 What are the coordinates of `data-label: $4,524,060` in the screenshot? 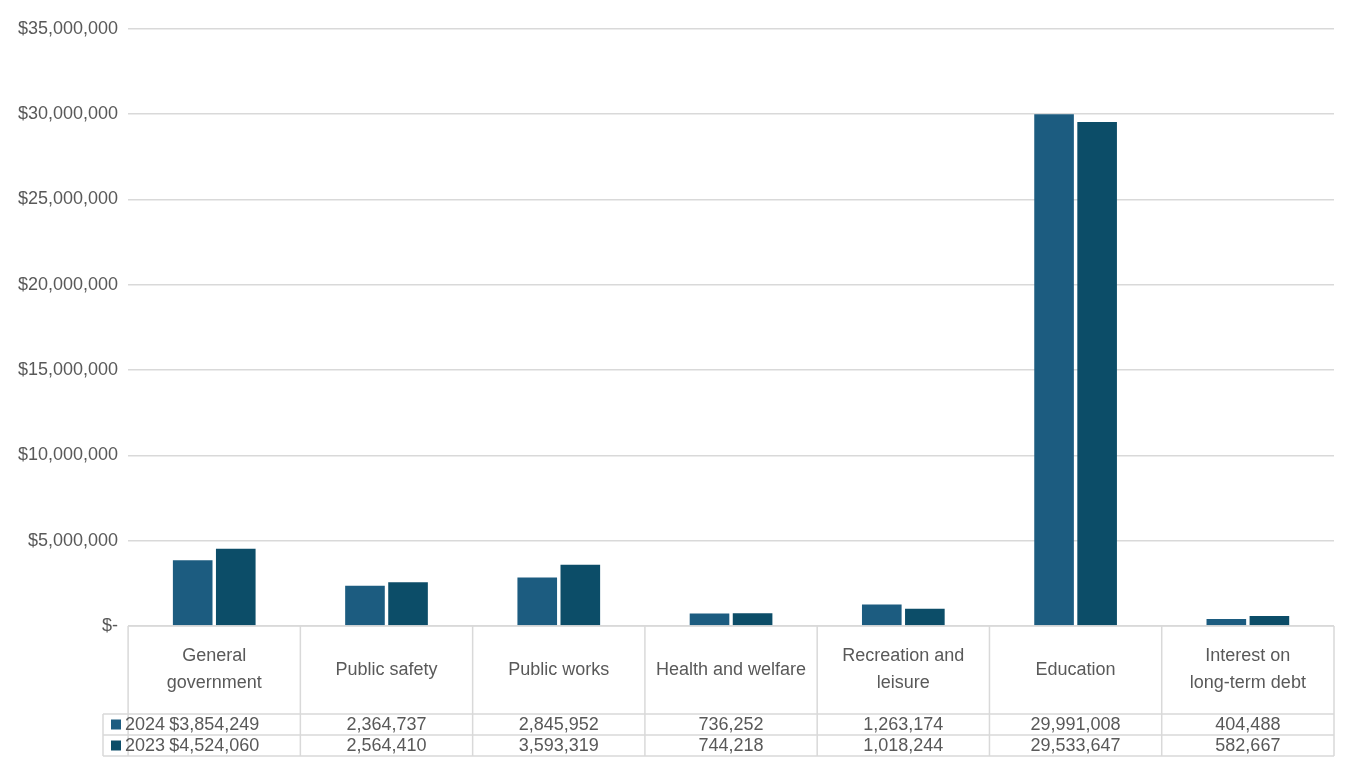 It's located at (214, 745).